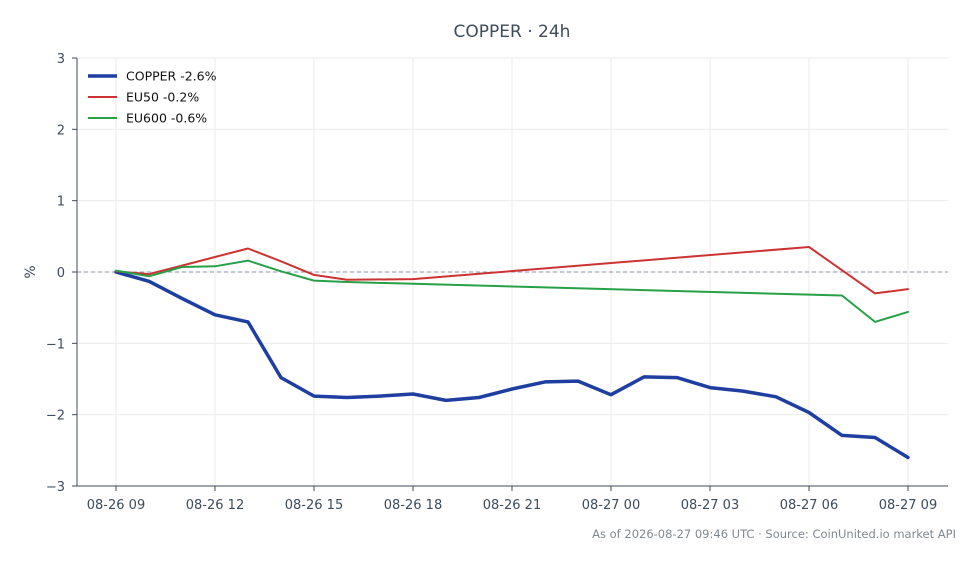 Image resolution: width=980 pixels, height=564 pixels. Describe the element at coordinates (171, 76) in the screenshot. I see `legend-label: COPPER -2.6%` at that location.